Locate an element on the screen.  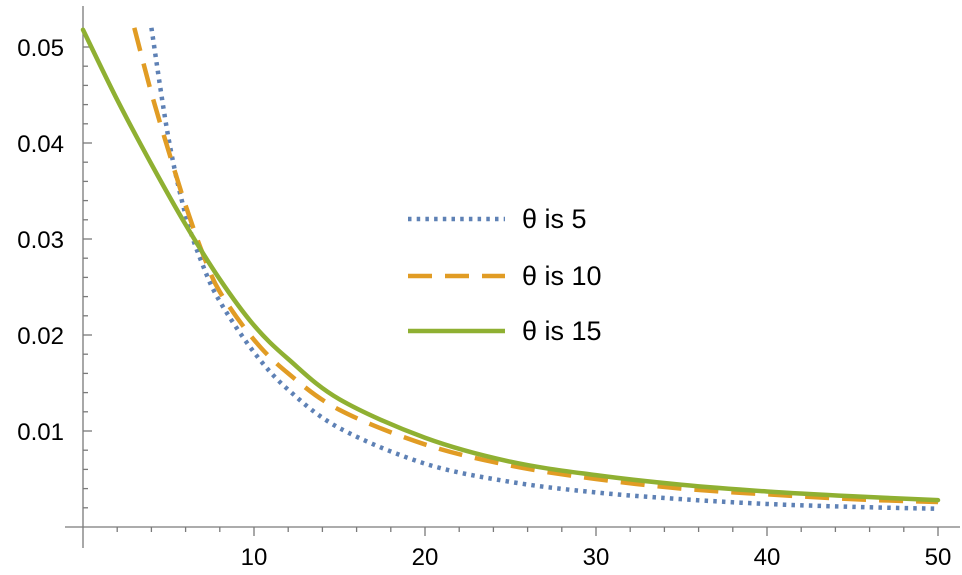
x-tick-label: 50 is located at coordinates (938, 557).